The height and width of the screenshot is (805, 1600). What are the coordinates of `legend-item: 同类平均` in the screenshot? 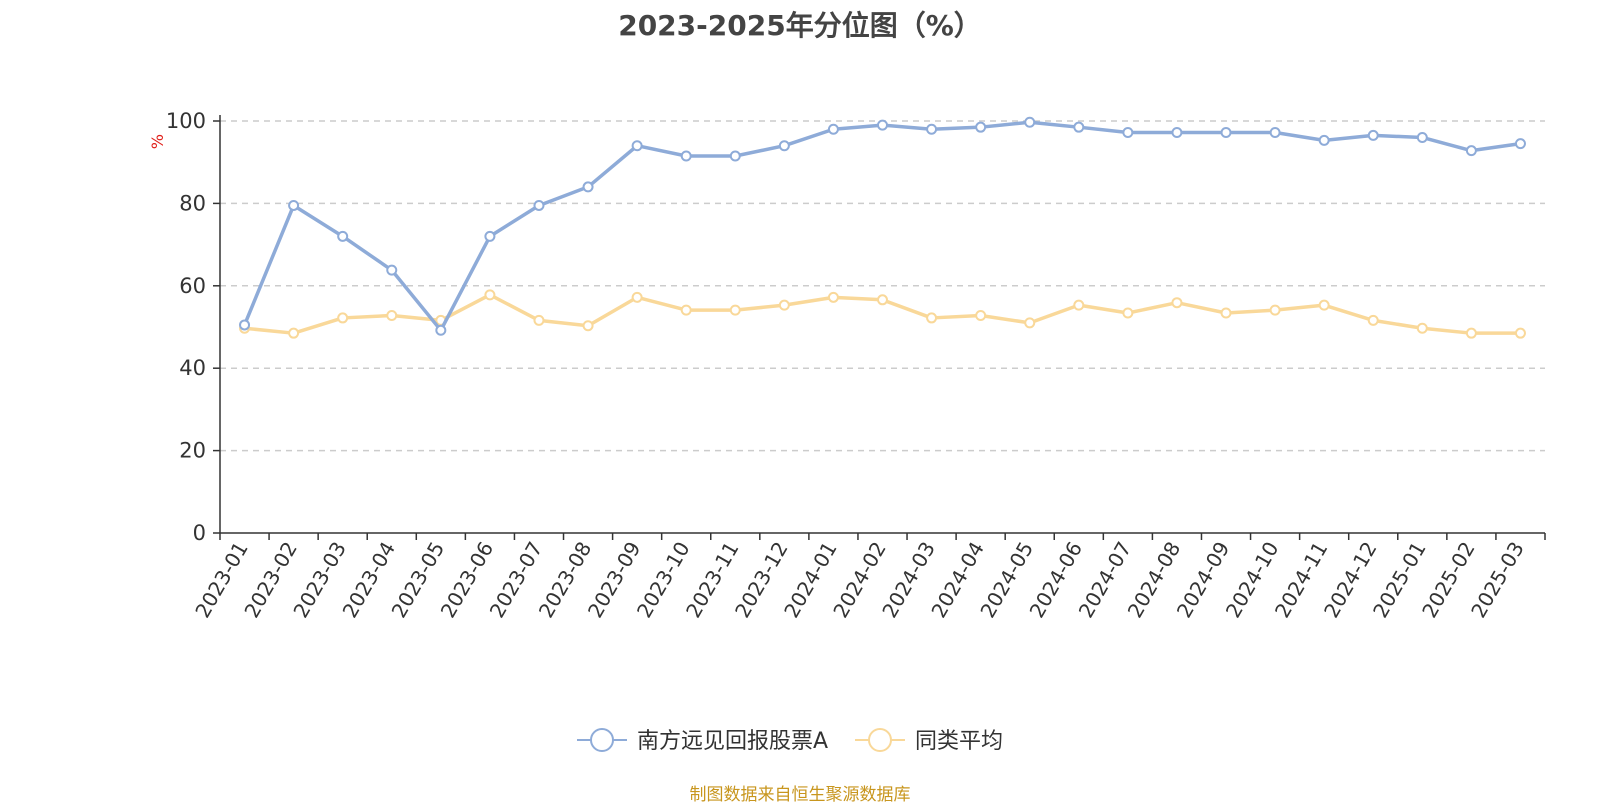 It's located at (929, 741).